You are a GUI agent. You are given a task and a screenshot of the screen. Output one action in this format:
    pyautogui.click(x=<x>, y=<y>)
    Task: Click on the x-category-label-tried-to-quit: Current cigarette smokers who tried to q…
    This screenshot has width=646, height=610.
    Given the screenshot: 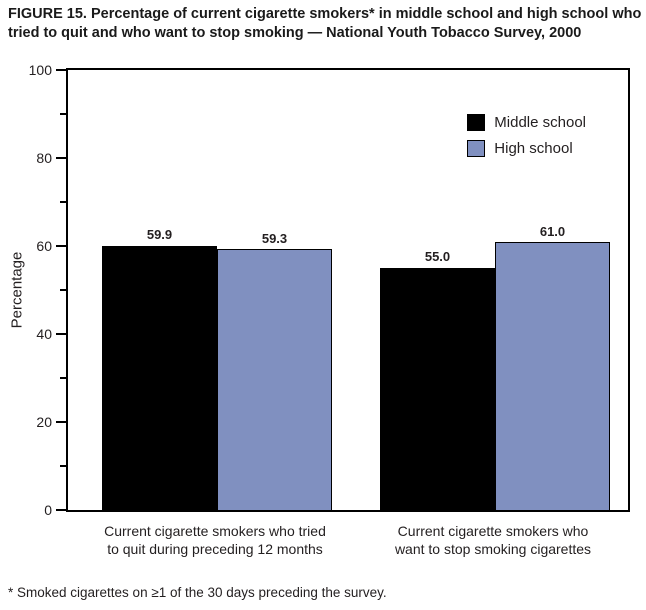 What is the action you would take?
    pyautogui.click(x=215, y=540)
    